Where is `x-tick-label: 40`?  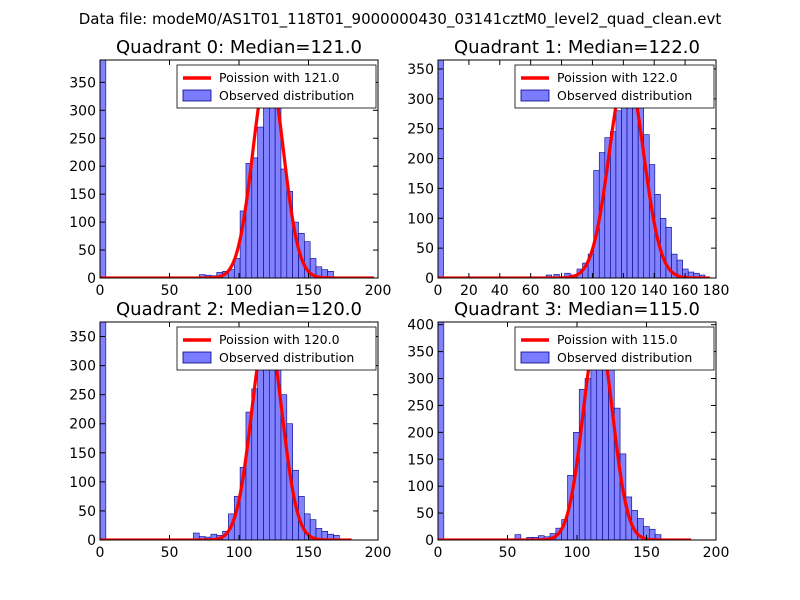 x-tick-label: 40 is located at coordinates (500, 291).